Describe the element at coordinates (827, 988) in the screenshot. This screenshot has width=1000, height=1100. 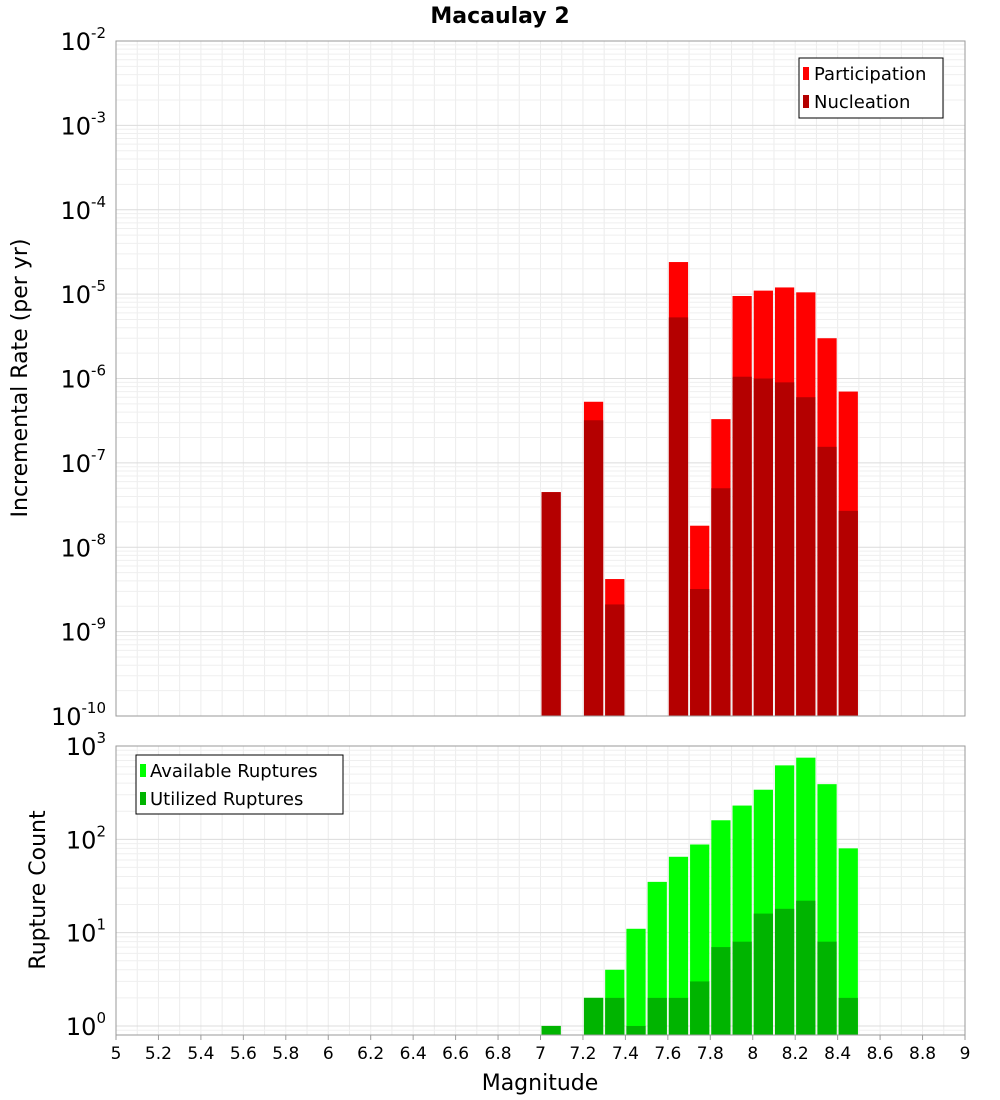
I see `bottom-bar-s2-8.35` at that location.